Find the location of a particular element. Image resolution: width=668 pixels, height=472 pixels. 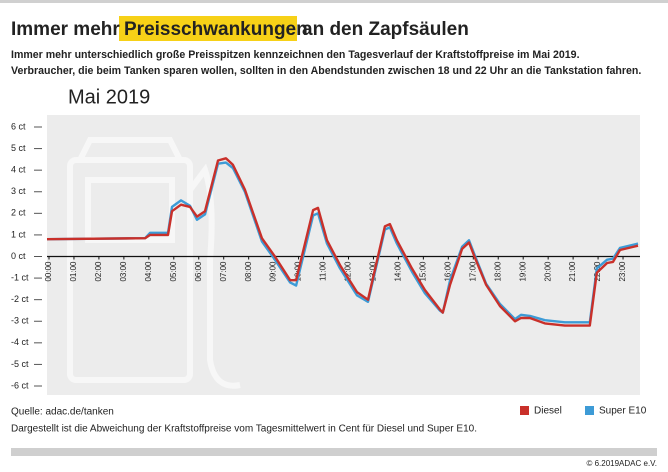

x-tick-label: 03:00 is located at coordinates (123, 271).